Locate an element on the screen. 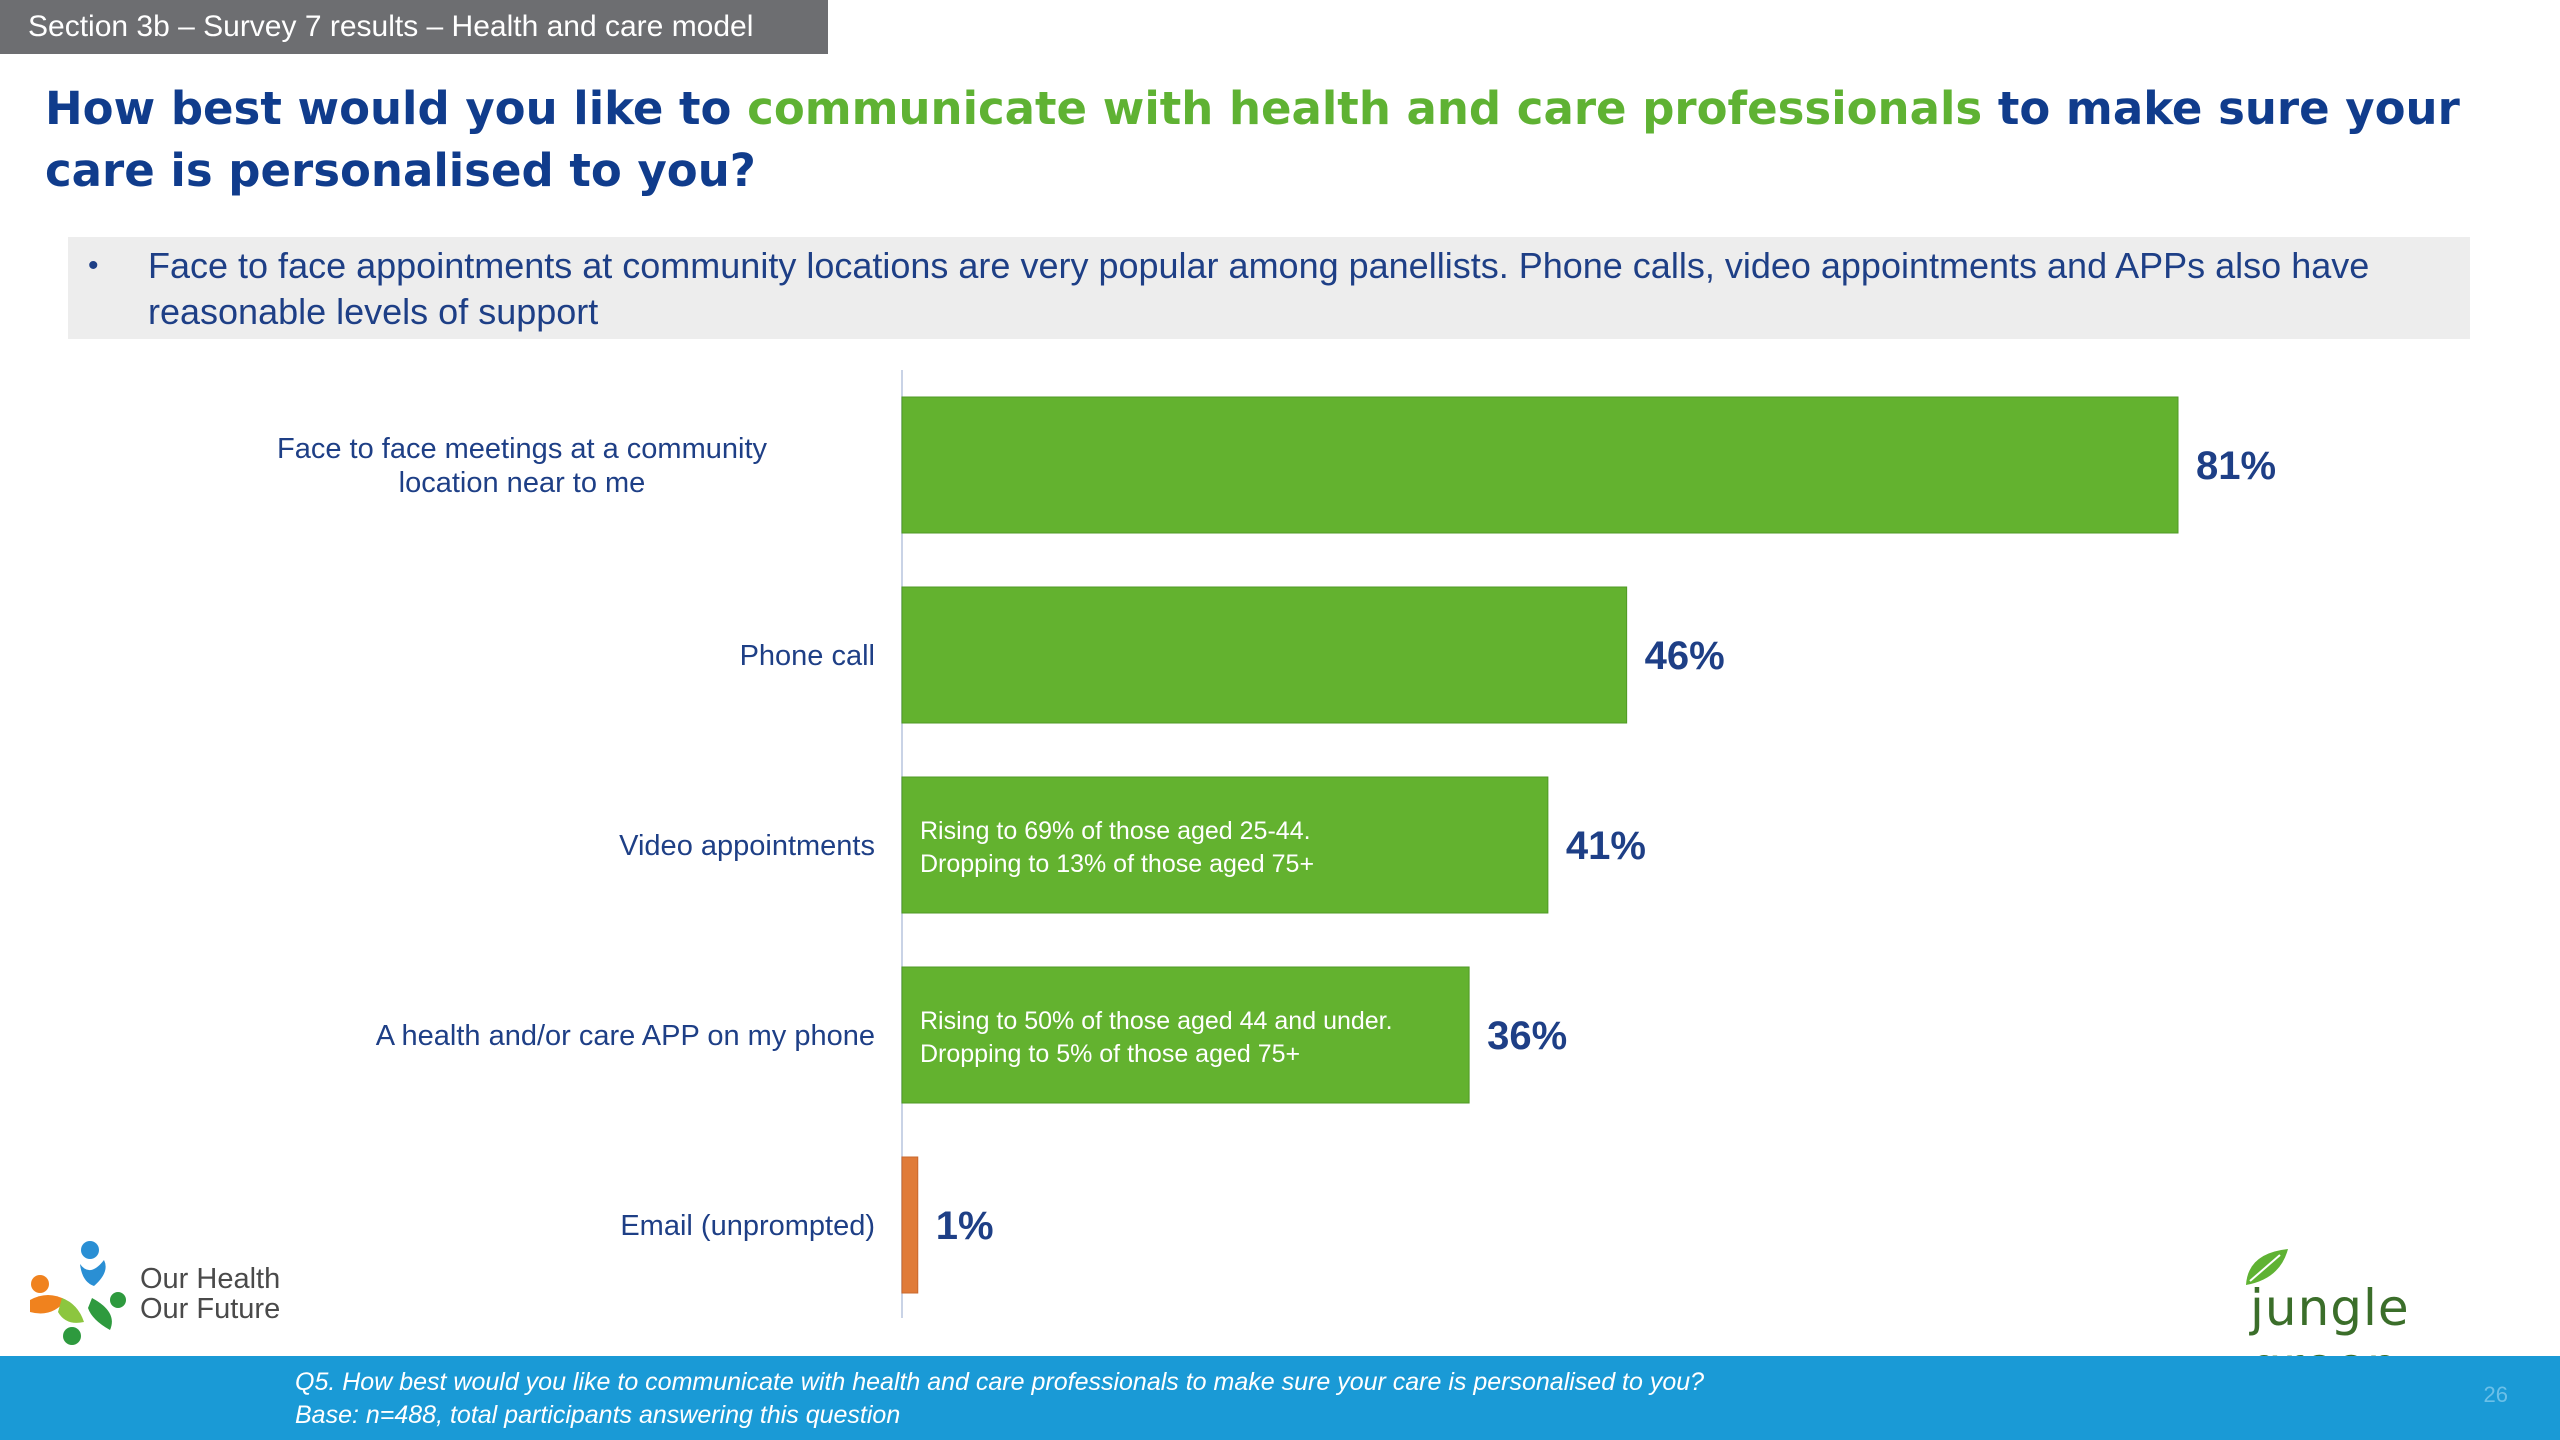 The image size is (2560, 1440). value-label-2: 46% is located at coordinates (1685, 656).